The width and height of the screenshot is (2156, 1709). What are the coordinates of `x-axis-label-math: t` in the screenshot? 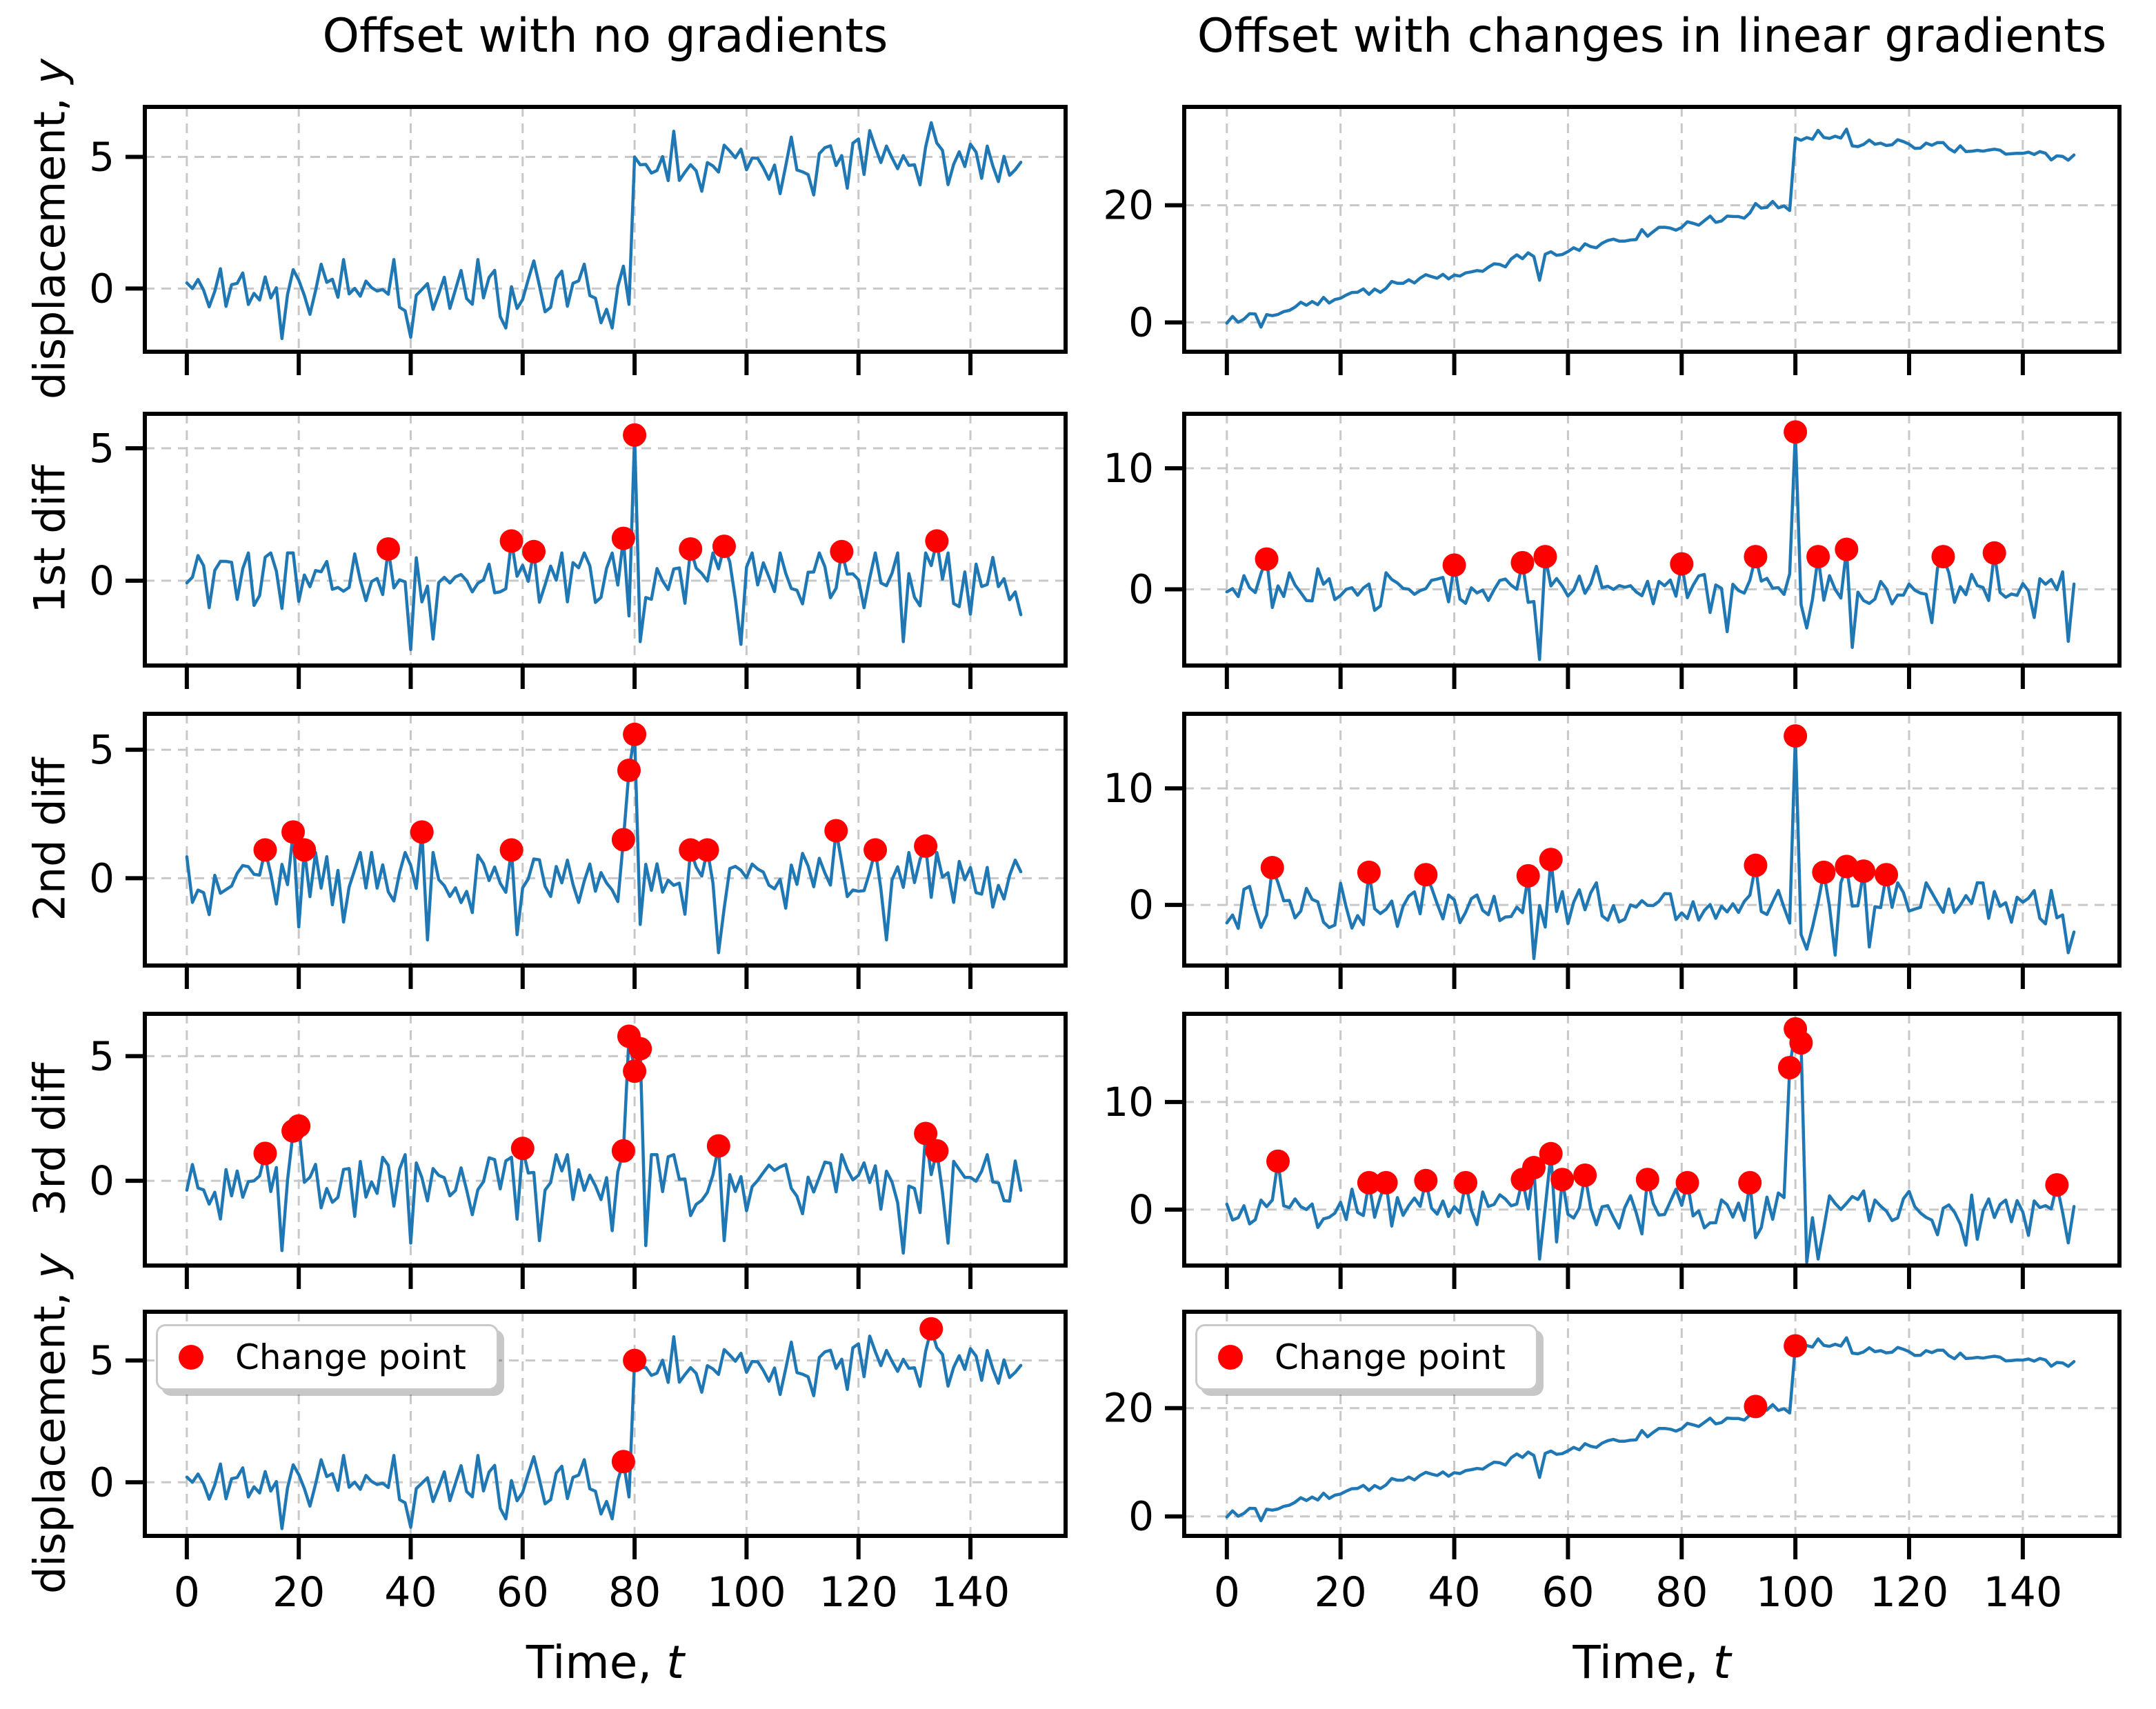 It's located at (1722, 1662).